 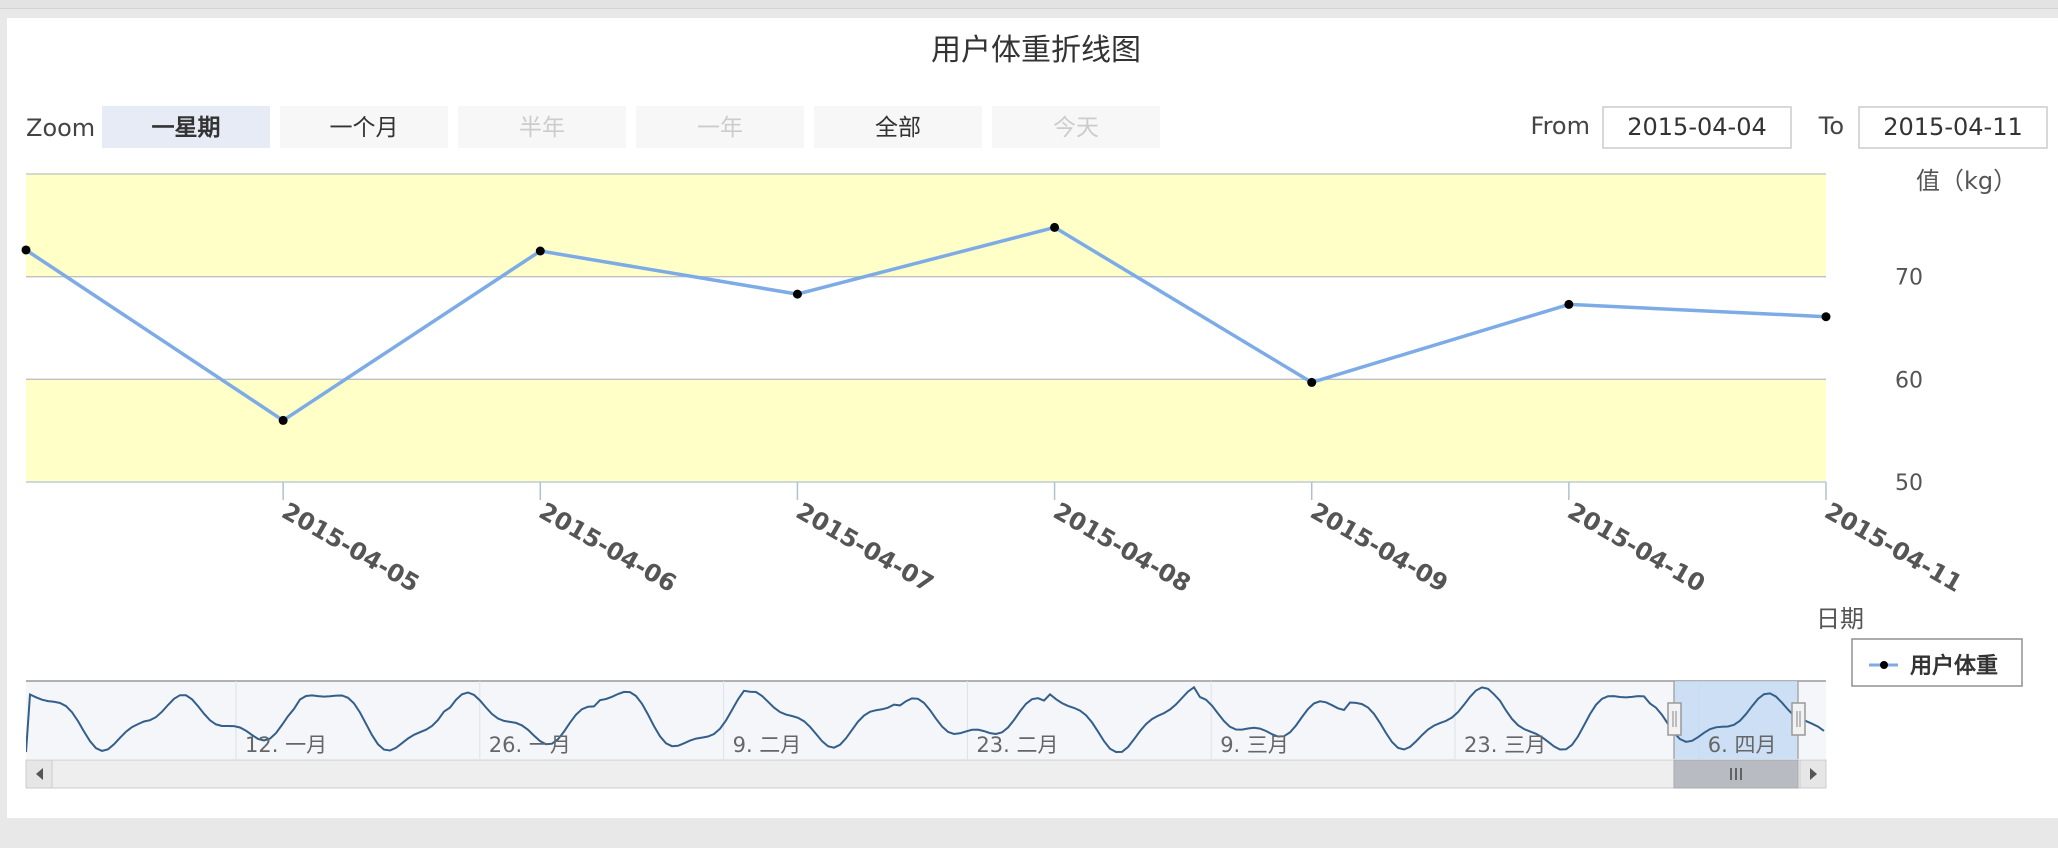 What do you see at coordinates (1674, 719) in the screenshot?
I see `navigator-handle-left` at bounding box center [1674, 719].